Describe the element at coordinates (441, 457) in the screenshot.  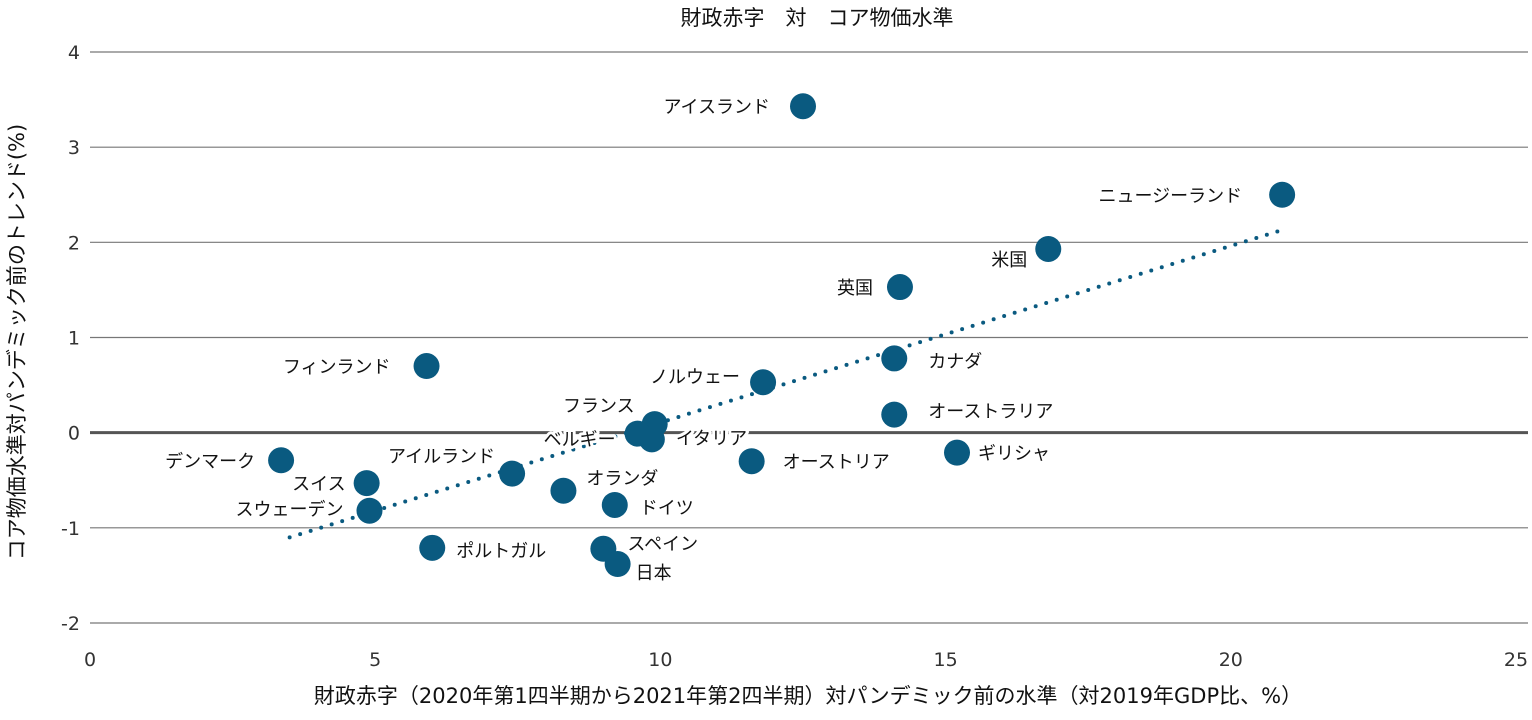
I see `point-label: アイルランド` at that location.